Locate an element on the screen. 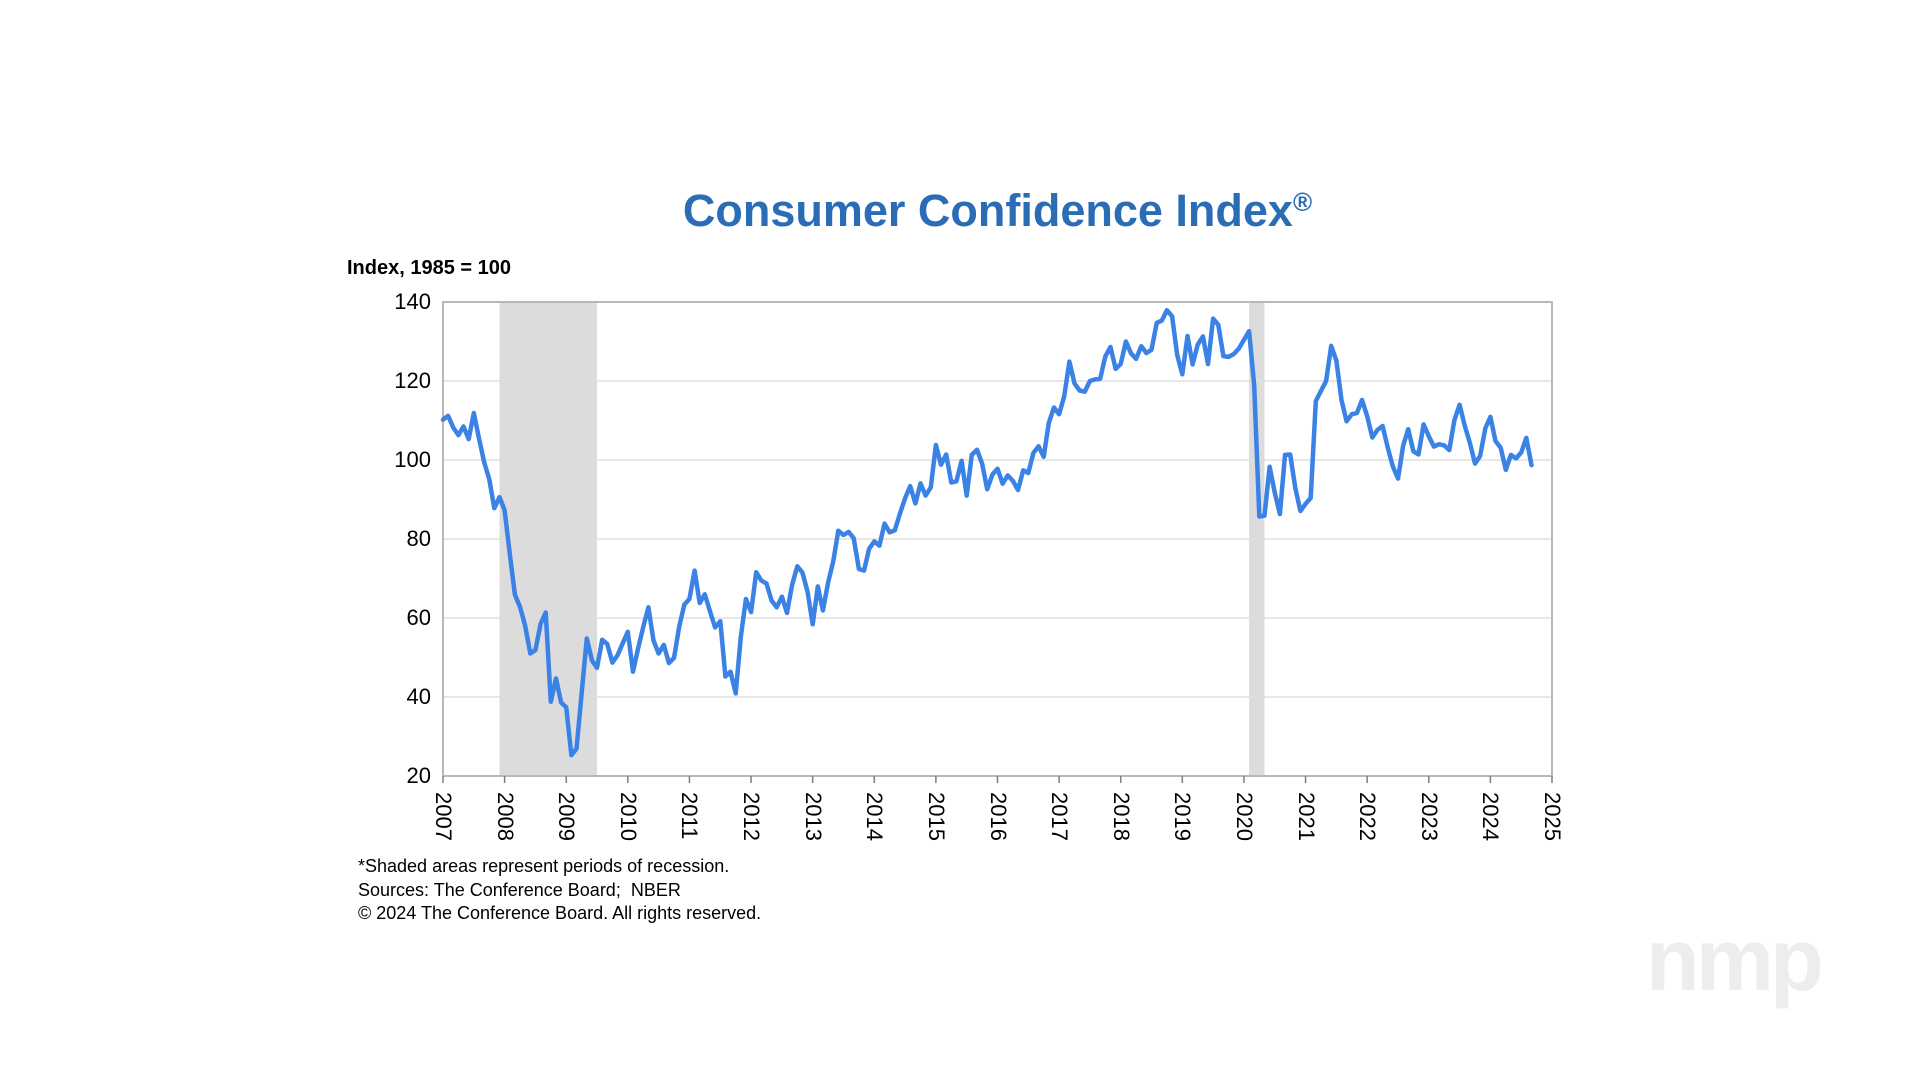 This screenshot has width=1920, height=1080. x-tick-label: 2016 is located at coordinates (998, 816).